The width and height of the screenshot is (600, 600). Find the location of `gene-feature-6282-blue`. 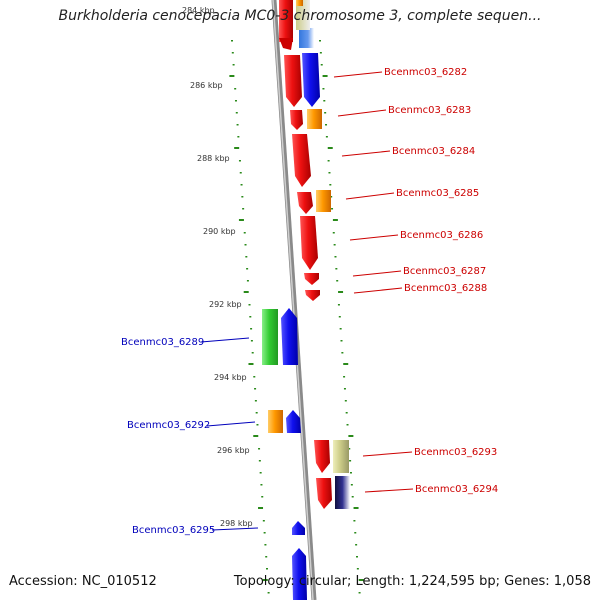

gene-feature-6282-blue is located at coordinates (311, 80).